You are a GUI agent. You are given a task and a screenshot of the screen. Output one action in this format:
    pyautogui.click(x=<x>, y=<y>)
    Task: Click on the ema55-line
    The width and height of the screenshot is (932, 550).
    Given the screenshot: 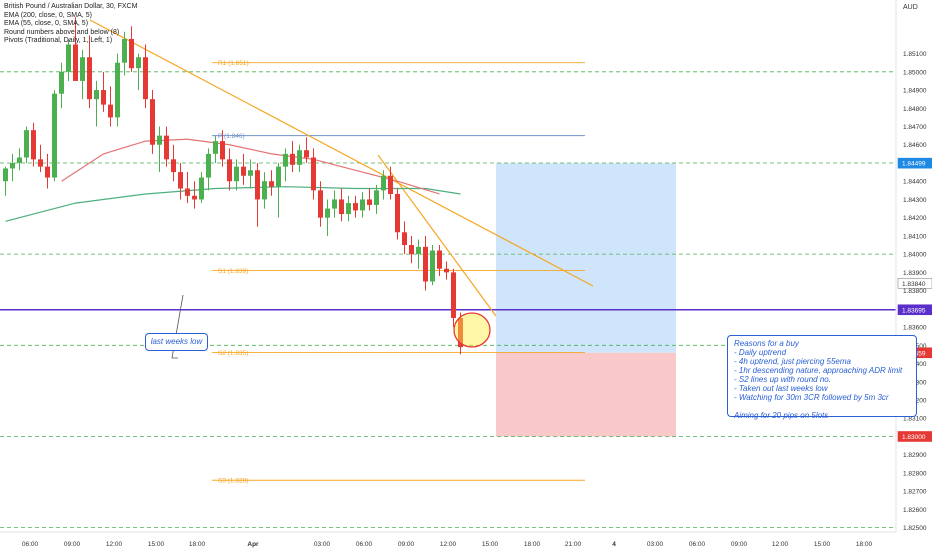 What is the action you would take?
    pyautogui.click(x=250, y=166)
    